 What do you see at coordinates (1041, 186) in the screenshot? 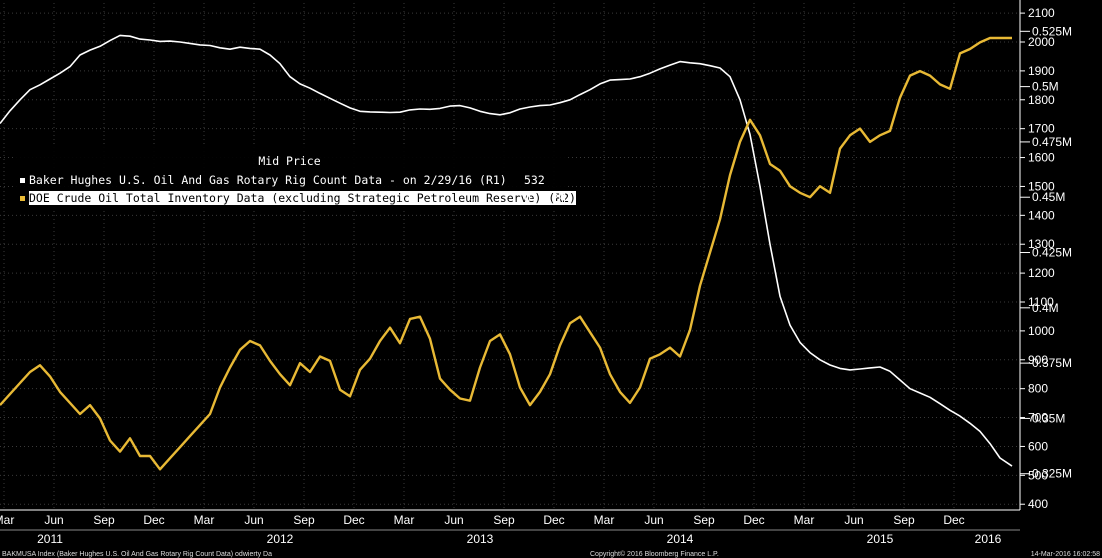
I see `r1-tick-label: 1500` at bounding box center [1041, 186].